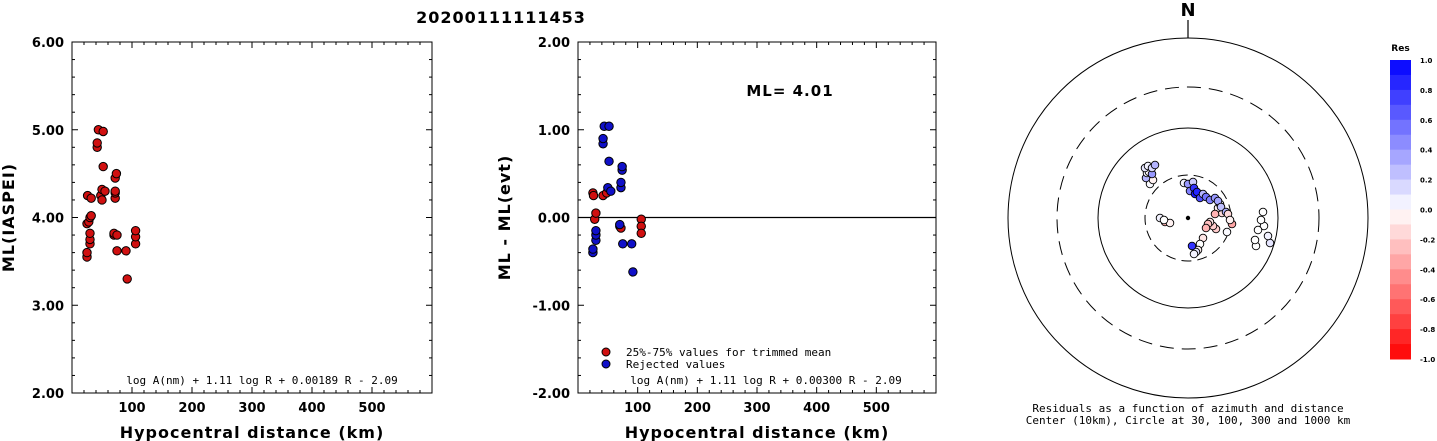 The image size is (1437, 441). I want to click on y-axis-label: ML - ML(evt), so click(504, 218).